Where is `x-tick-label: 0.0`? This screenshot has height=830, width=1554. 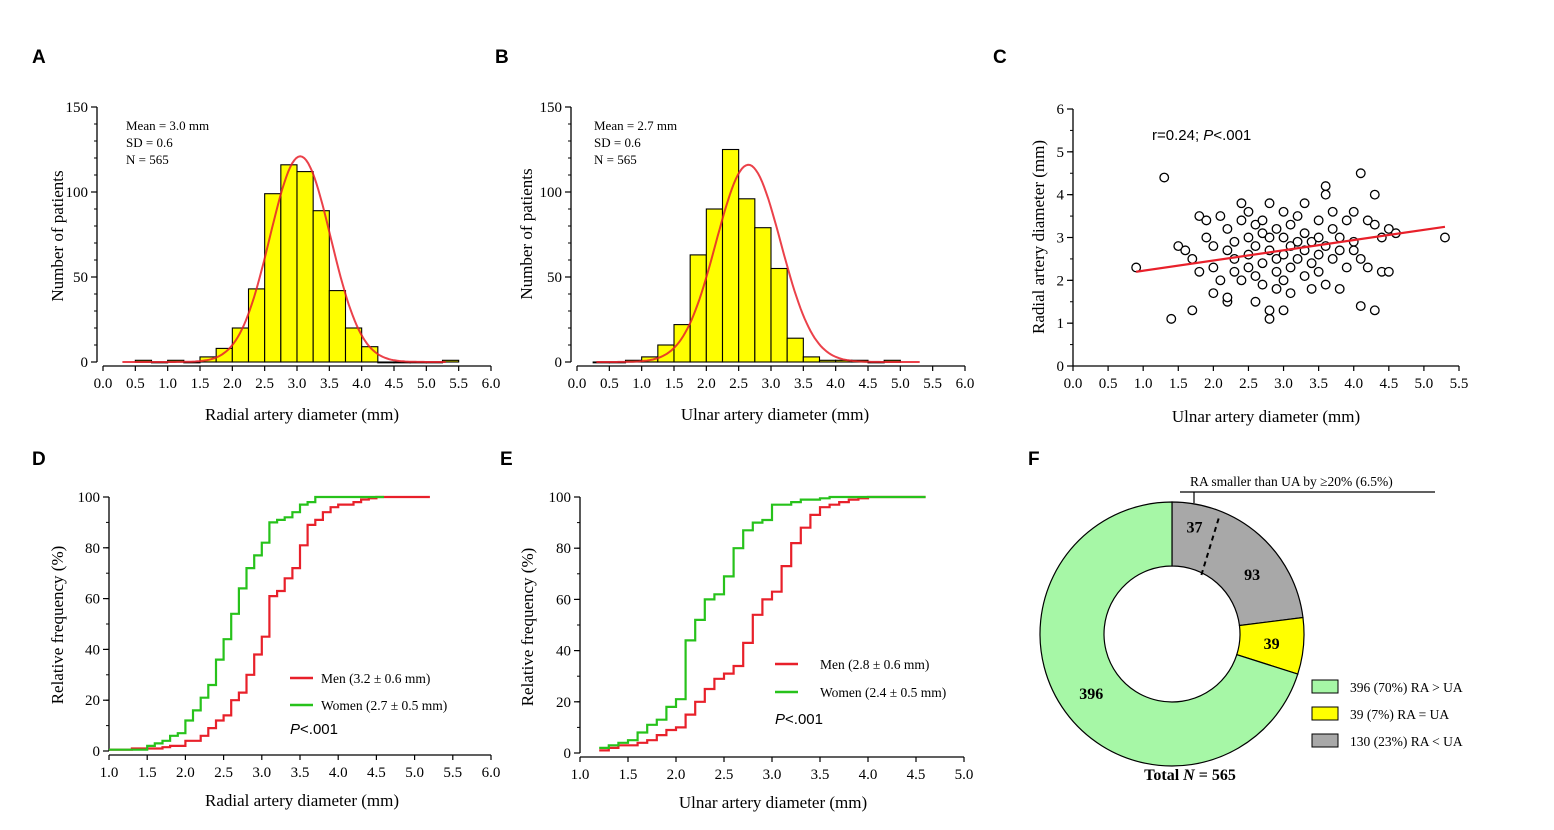
x-tick-label: 0.0 is located at coordinates (577, 384).